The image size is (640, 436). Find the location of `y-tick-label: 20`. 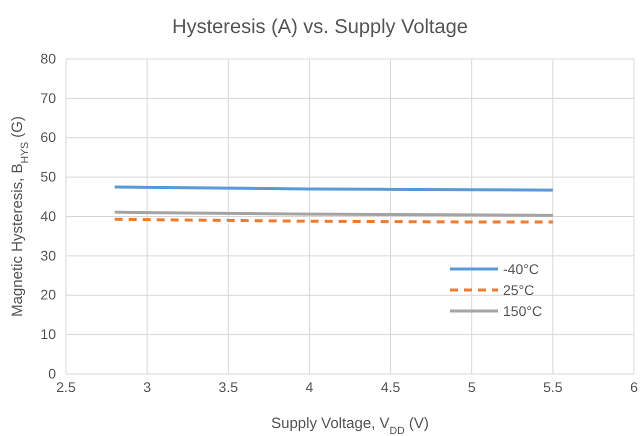

y-tick-label: 20 is located at coordinates (48, 294).